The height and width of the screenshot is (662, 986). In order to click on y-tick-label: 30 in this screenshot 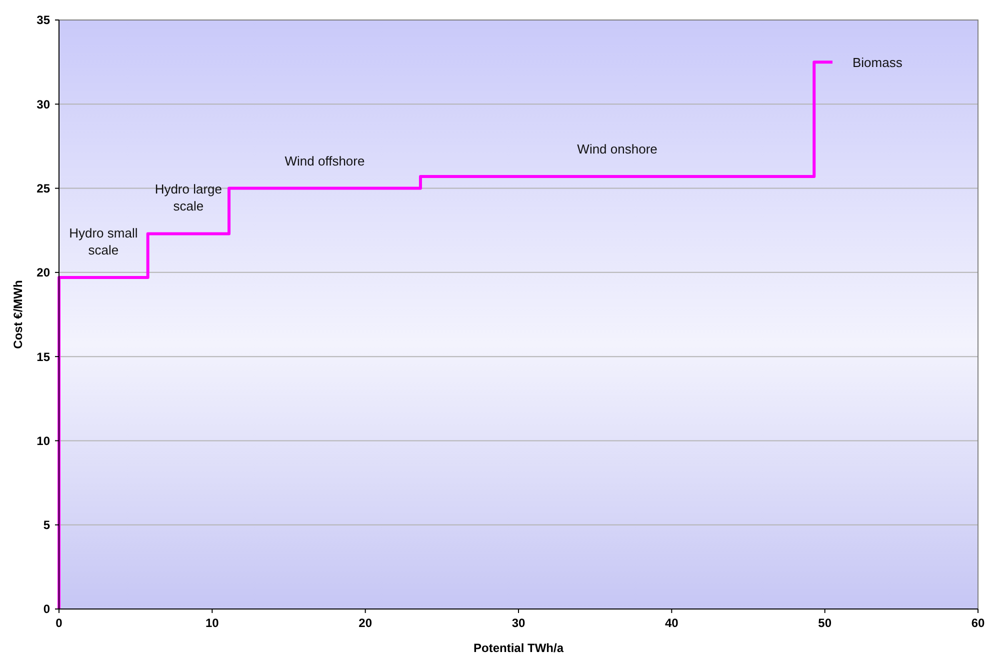, I will do `click(43, 104)`.